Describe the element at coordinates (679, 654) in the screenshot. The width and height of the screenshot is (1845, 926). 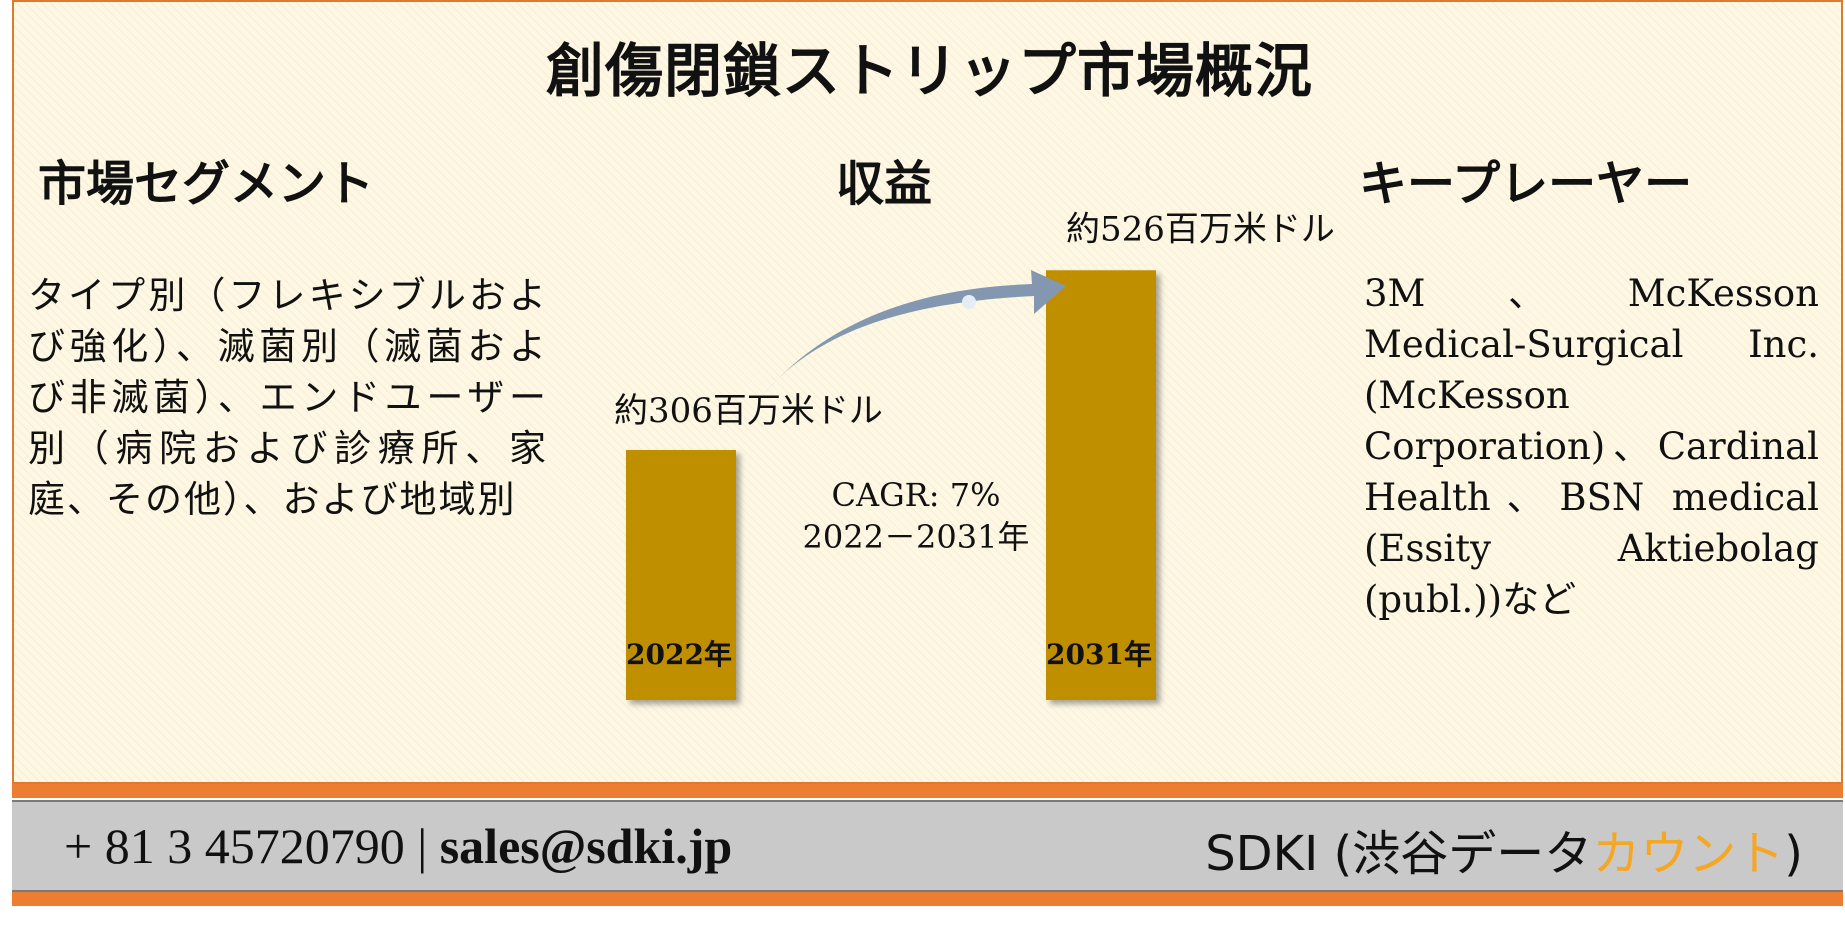
I see `category-label-0: 2022年` at that location.